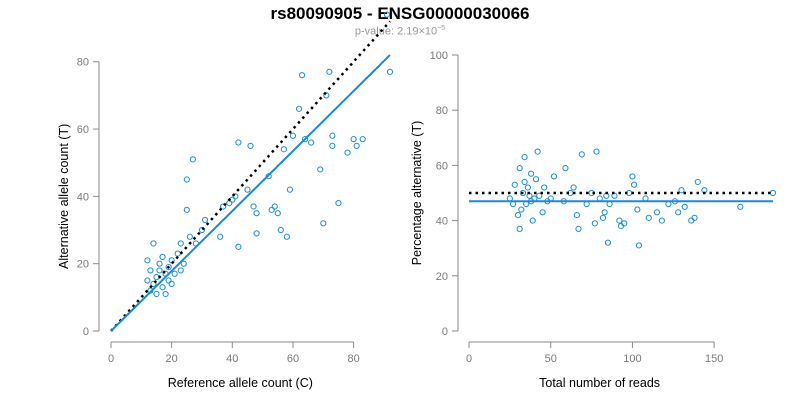 The image size is (800, 400). Describe the element at coordinates (172, 359) in the screenshot. I see `left-x-tick-label: 20` at that location.